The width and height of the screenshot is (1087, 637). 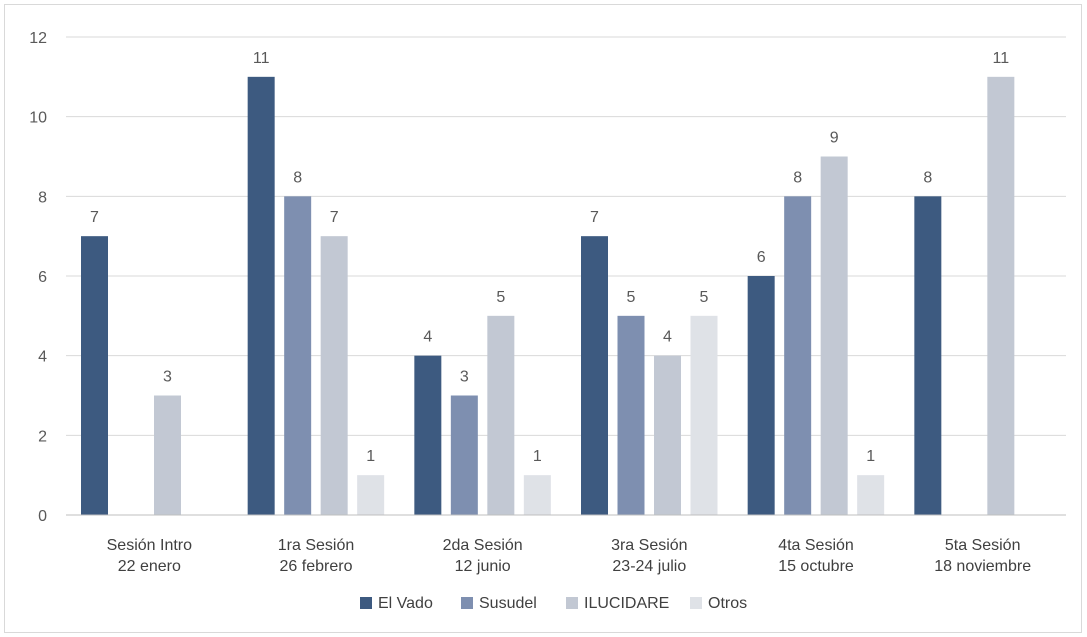 I want to click on x-category-label: 23-24 julio, so click(x=649, y=566).